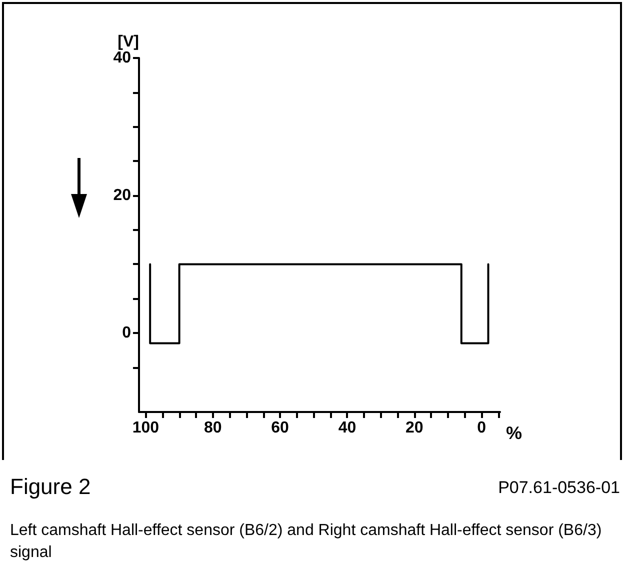  I want to click on x-tick-label: 60, so click(280, 428).